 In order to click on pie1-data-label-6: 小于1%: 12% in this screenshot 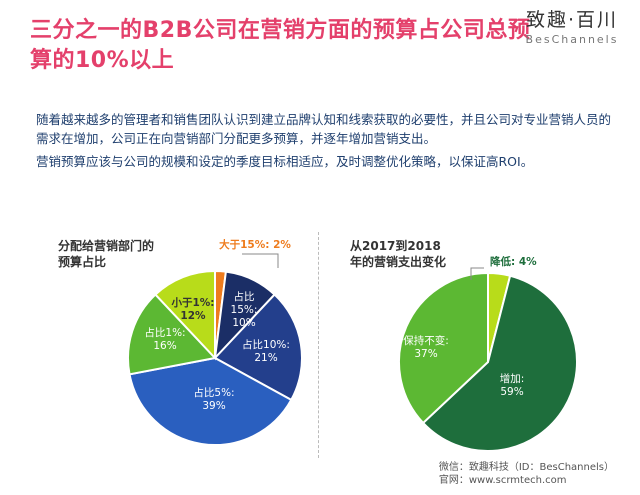, I will do `click(192, 309)`.